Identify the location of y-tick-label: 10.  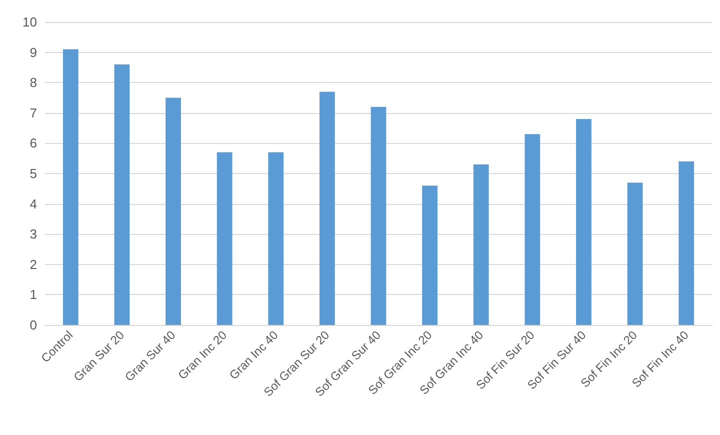
(29, 22).